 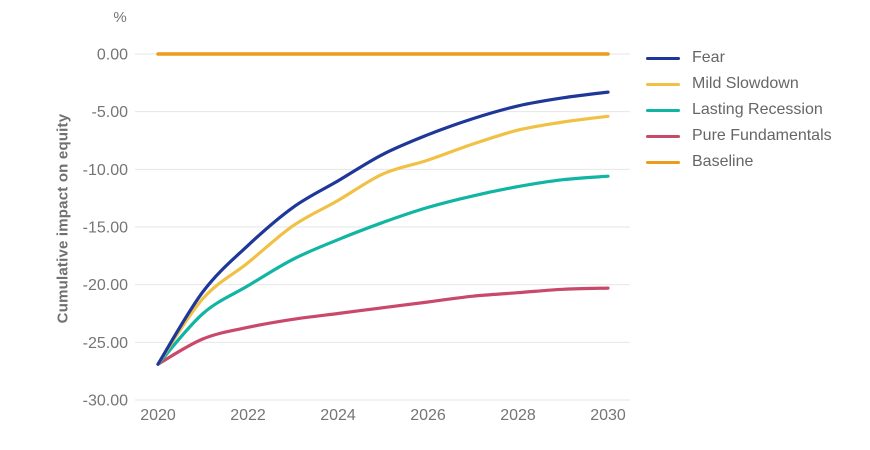 What do you see at coordinates (518, 415) in the screenshot?
I see `x-axis-tick-label: 2028` at bounding box center [518, 415].